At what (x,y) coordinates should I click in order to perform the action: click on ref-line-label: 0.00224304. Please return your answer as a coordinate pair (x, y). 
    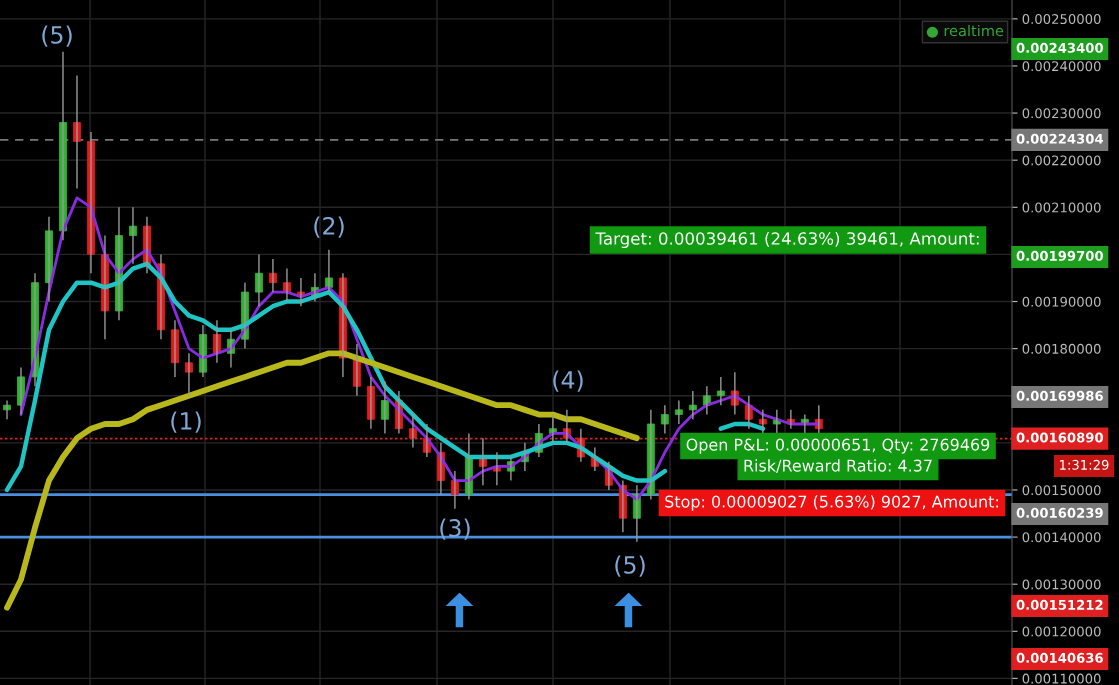
    Looking at the image, I should click on (1060, 138).